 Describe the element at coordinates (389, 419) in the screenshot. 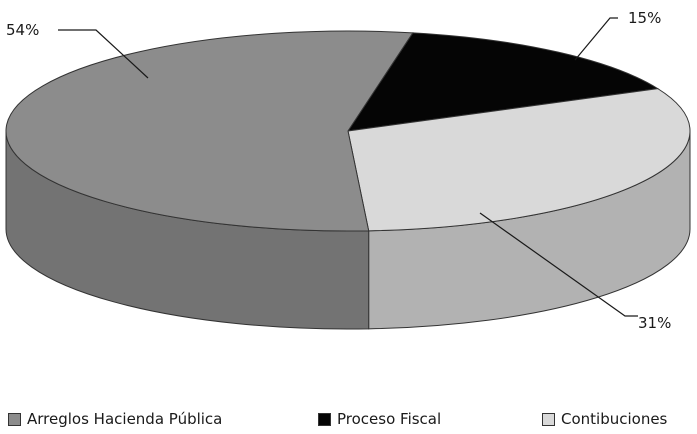

I see `legend-label-proceso-fiscal: Proceso Fiscal` at that location.